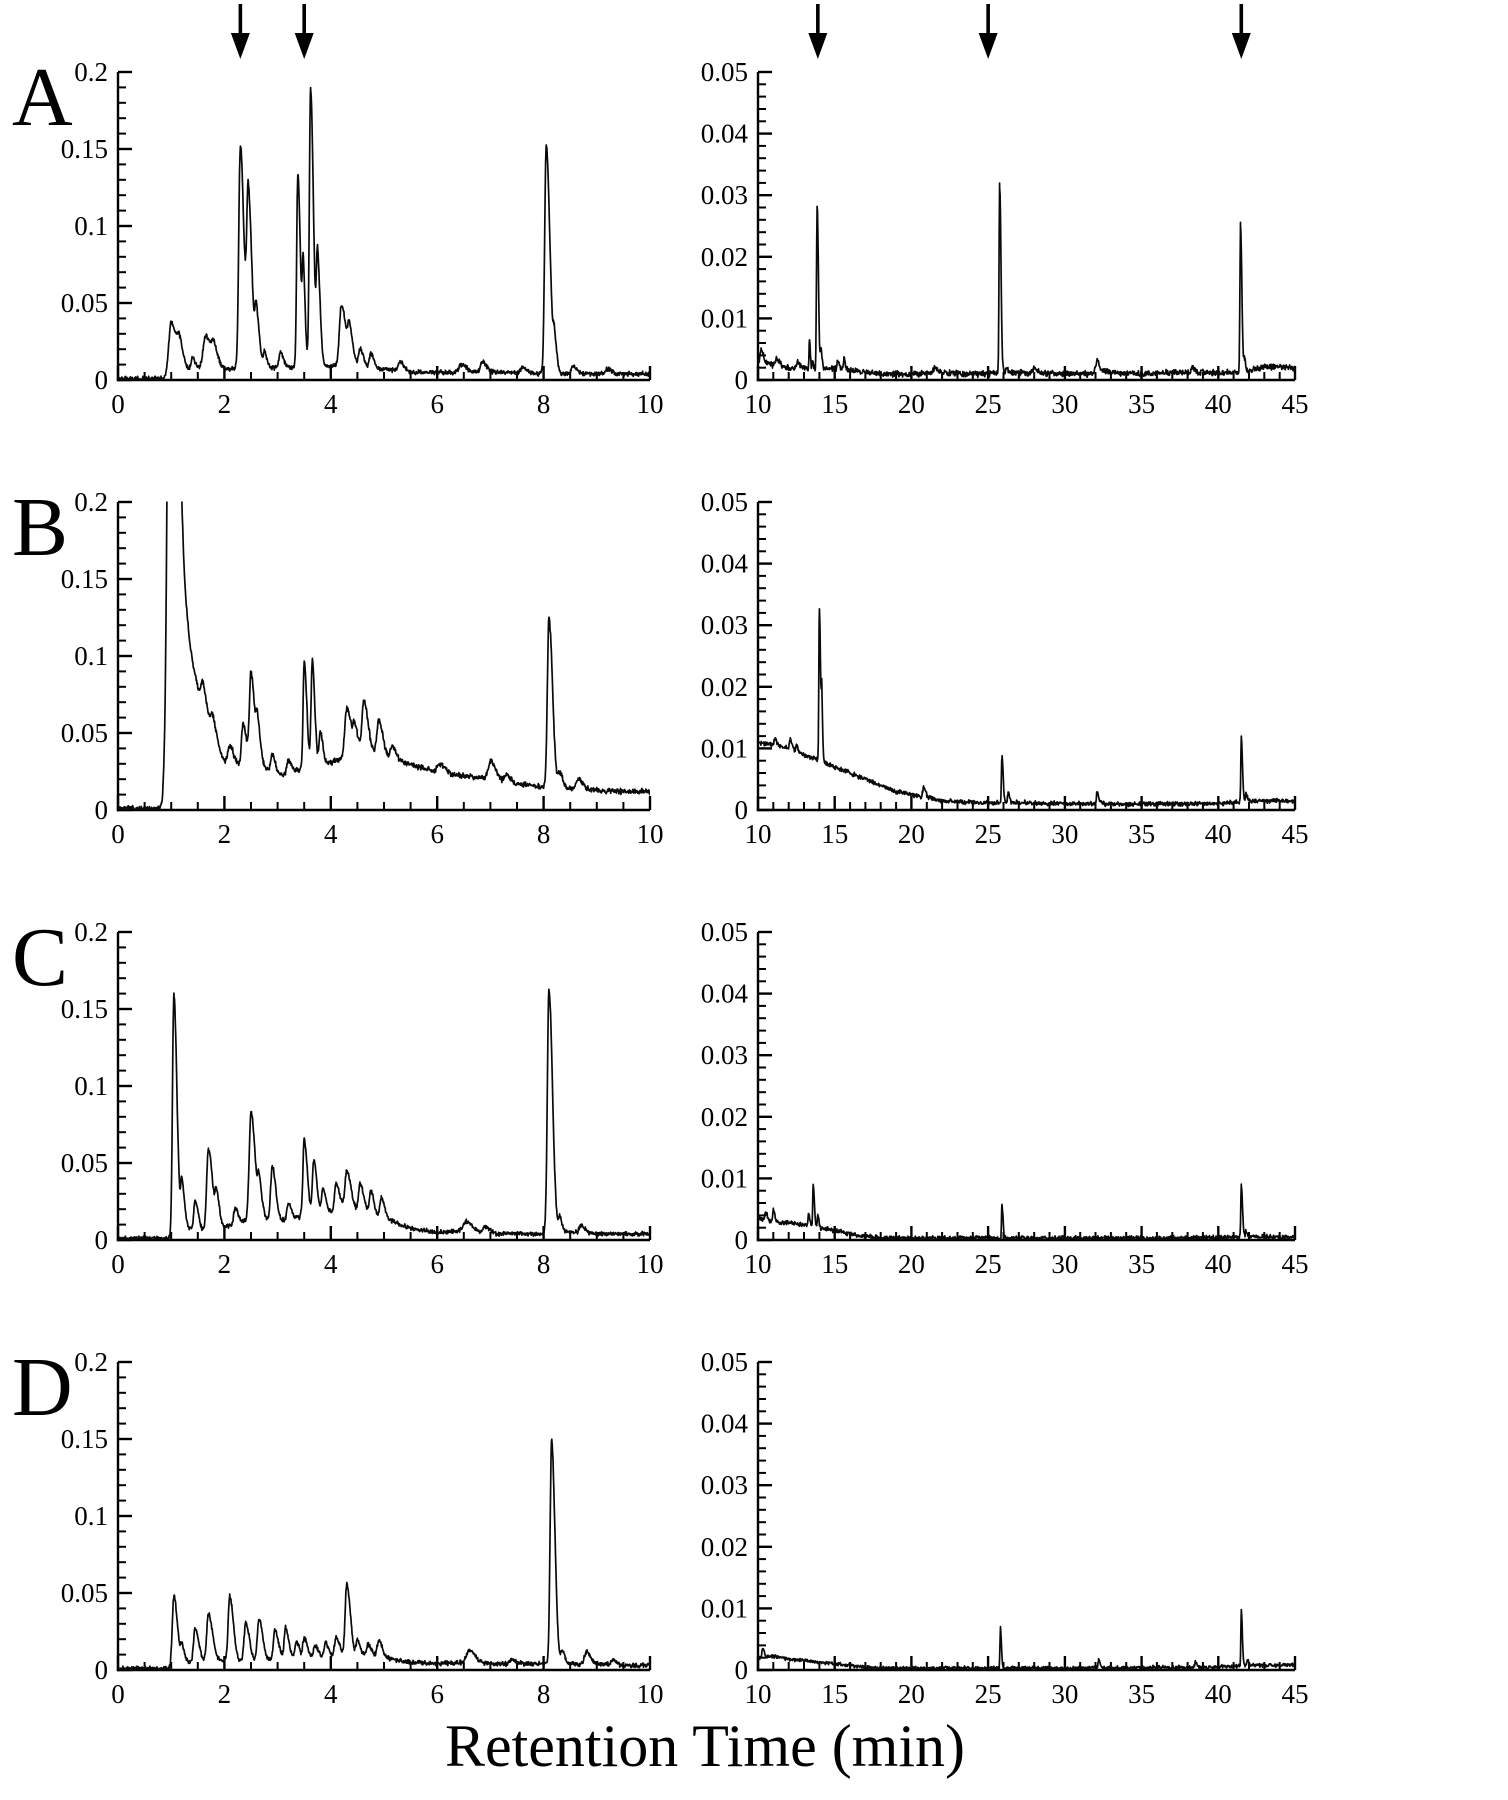  I want to click on panel-label-a: A, so click(42, 97).